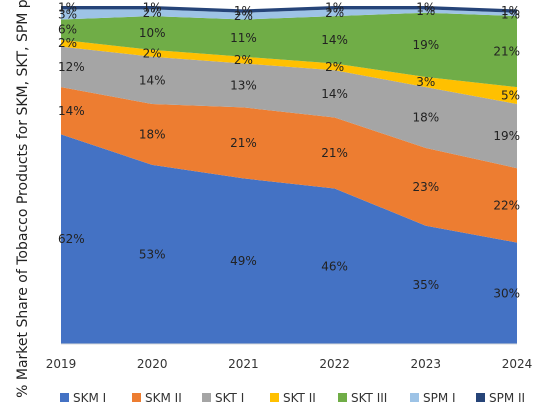  I want to click on legend-label: SPM I, so click(439, 398).